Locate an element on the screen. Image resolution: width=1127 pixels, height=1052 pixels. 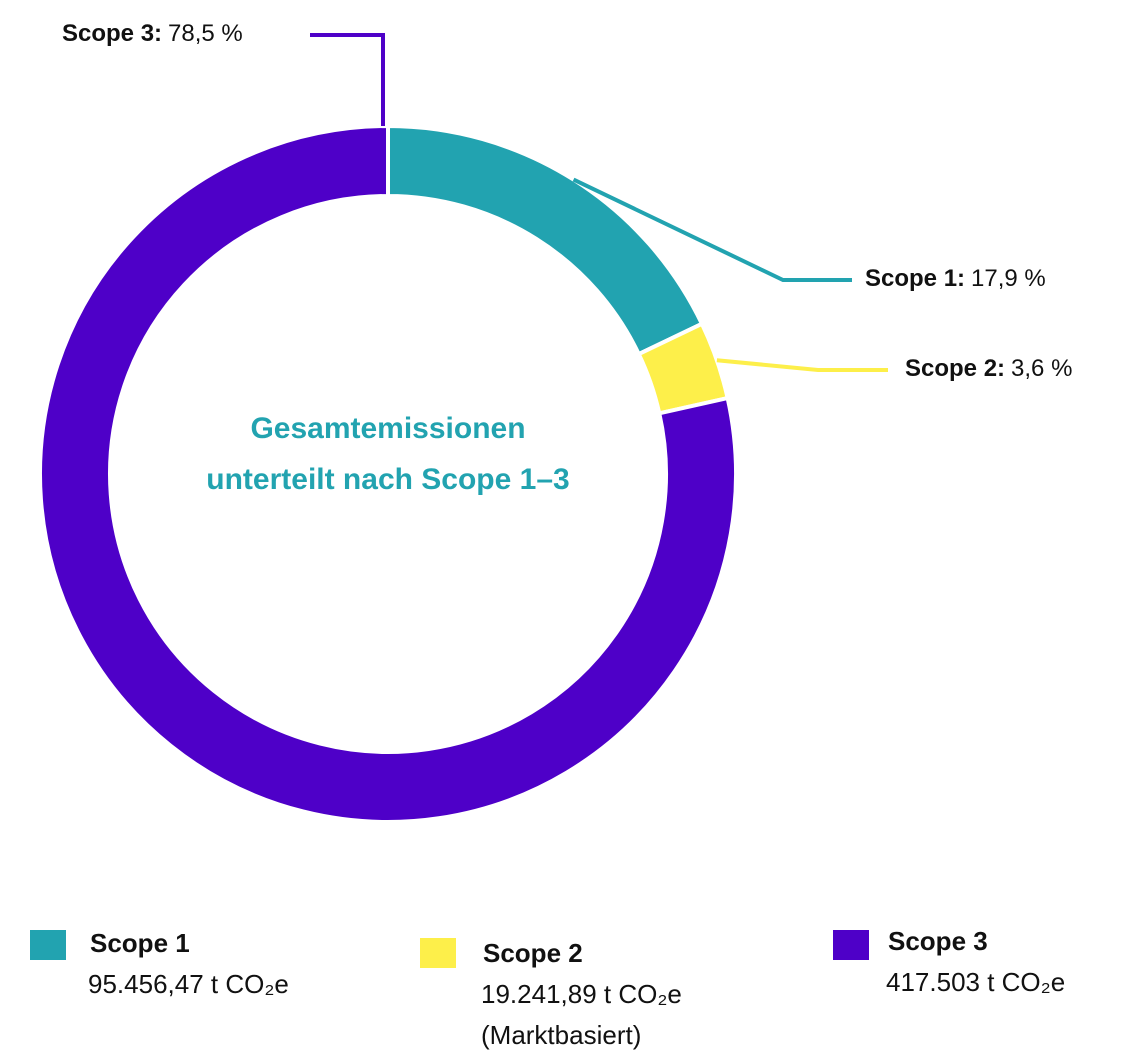
legend-label: Scope 2 is located at coordinates (533, 953).